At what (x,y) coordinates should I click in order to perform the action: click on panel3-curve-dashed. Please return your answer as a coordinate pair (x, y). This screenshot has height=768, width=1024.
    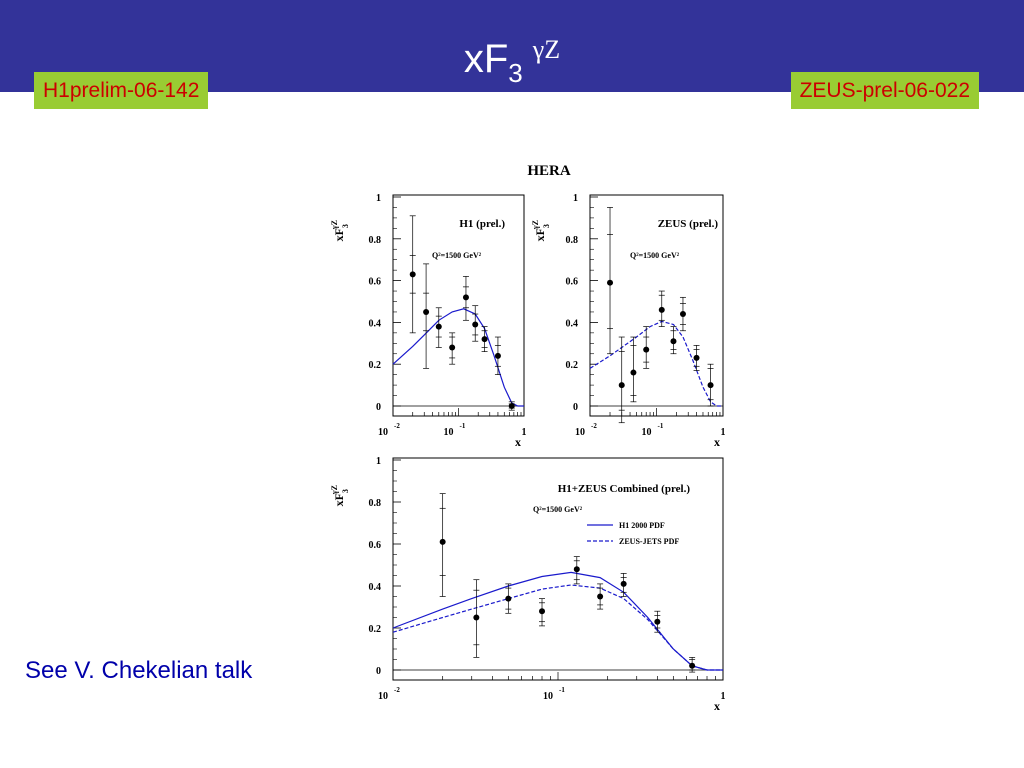
    Looking at the image, I should click on (557, 627).